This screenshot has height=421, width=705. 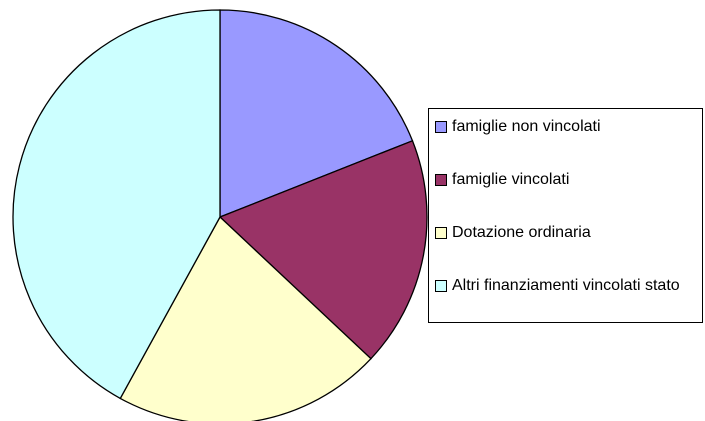 I want to click on legend-entry: Dotazione ordinaria, so click(x=568, y=232).